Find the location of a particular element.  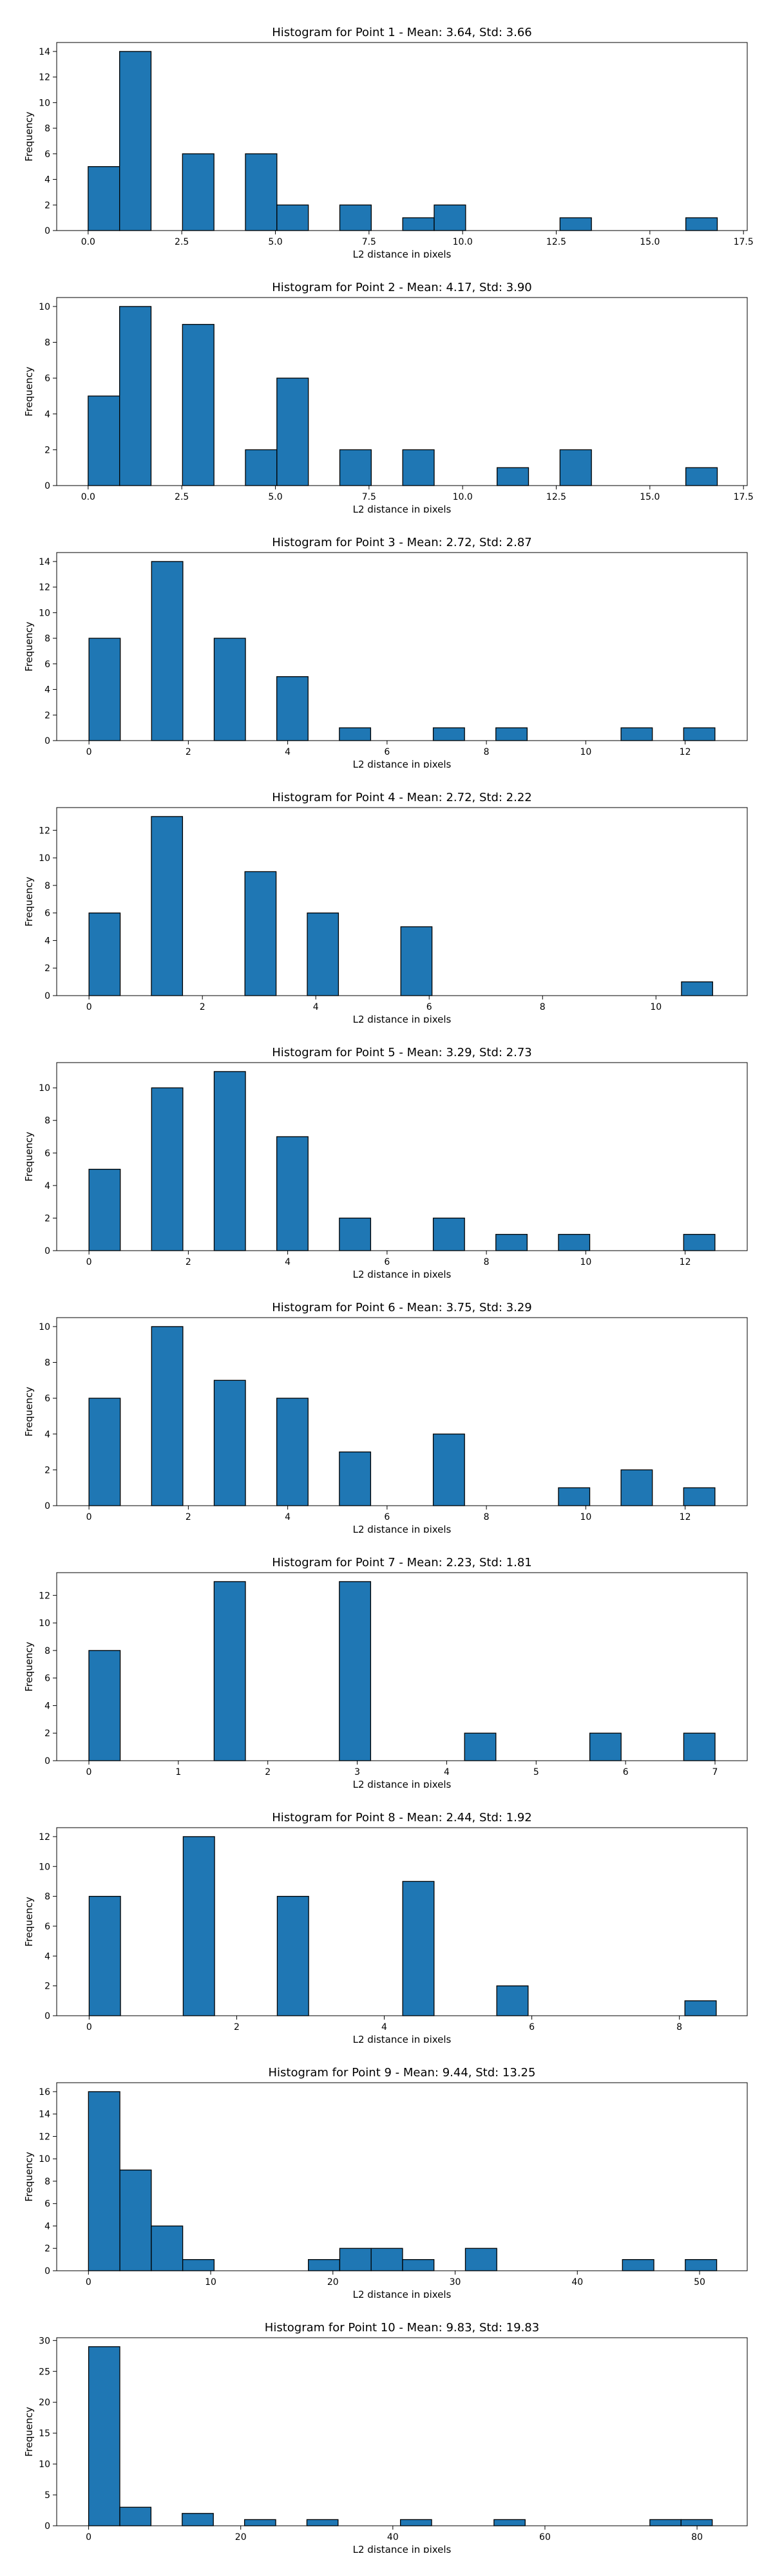

x-tick-label: 12.5 is located at coordinates (556, 242).